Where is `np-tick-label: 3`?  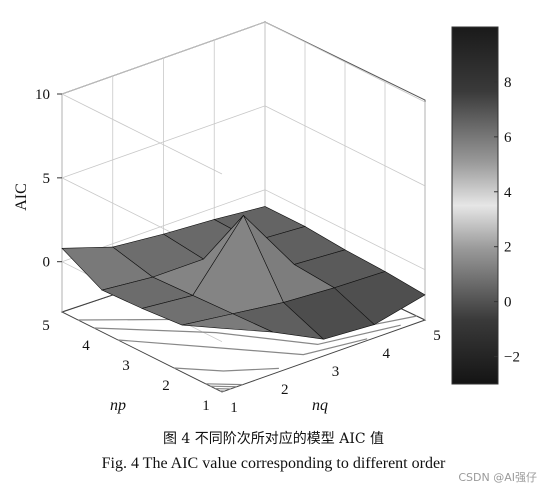
np-tick-label: 3 is located at coordinates (126, 366).